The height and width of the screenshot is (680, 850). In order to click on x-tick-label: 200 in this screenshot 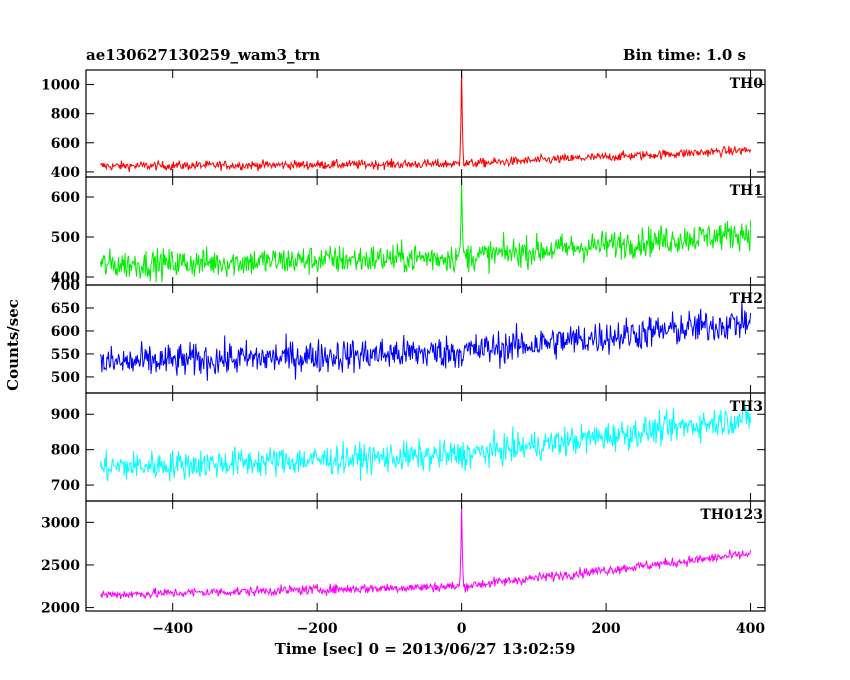, I will do `click(605, 629)`.